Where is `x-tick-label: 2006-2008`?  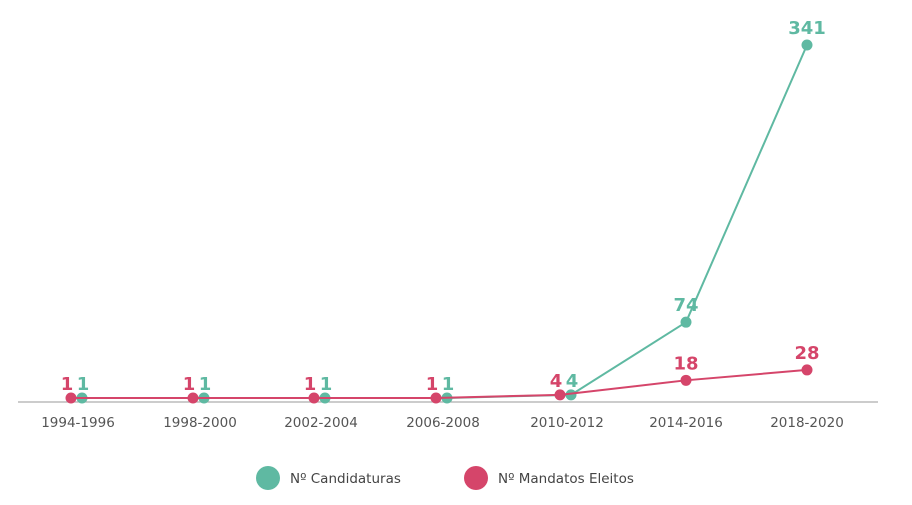
x-tick-label: 2006-2008 is located at coordinates (443, 423).